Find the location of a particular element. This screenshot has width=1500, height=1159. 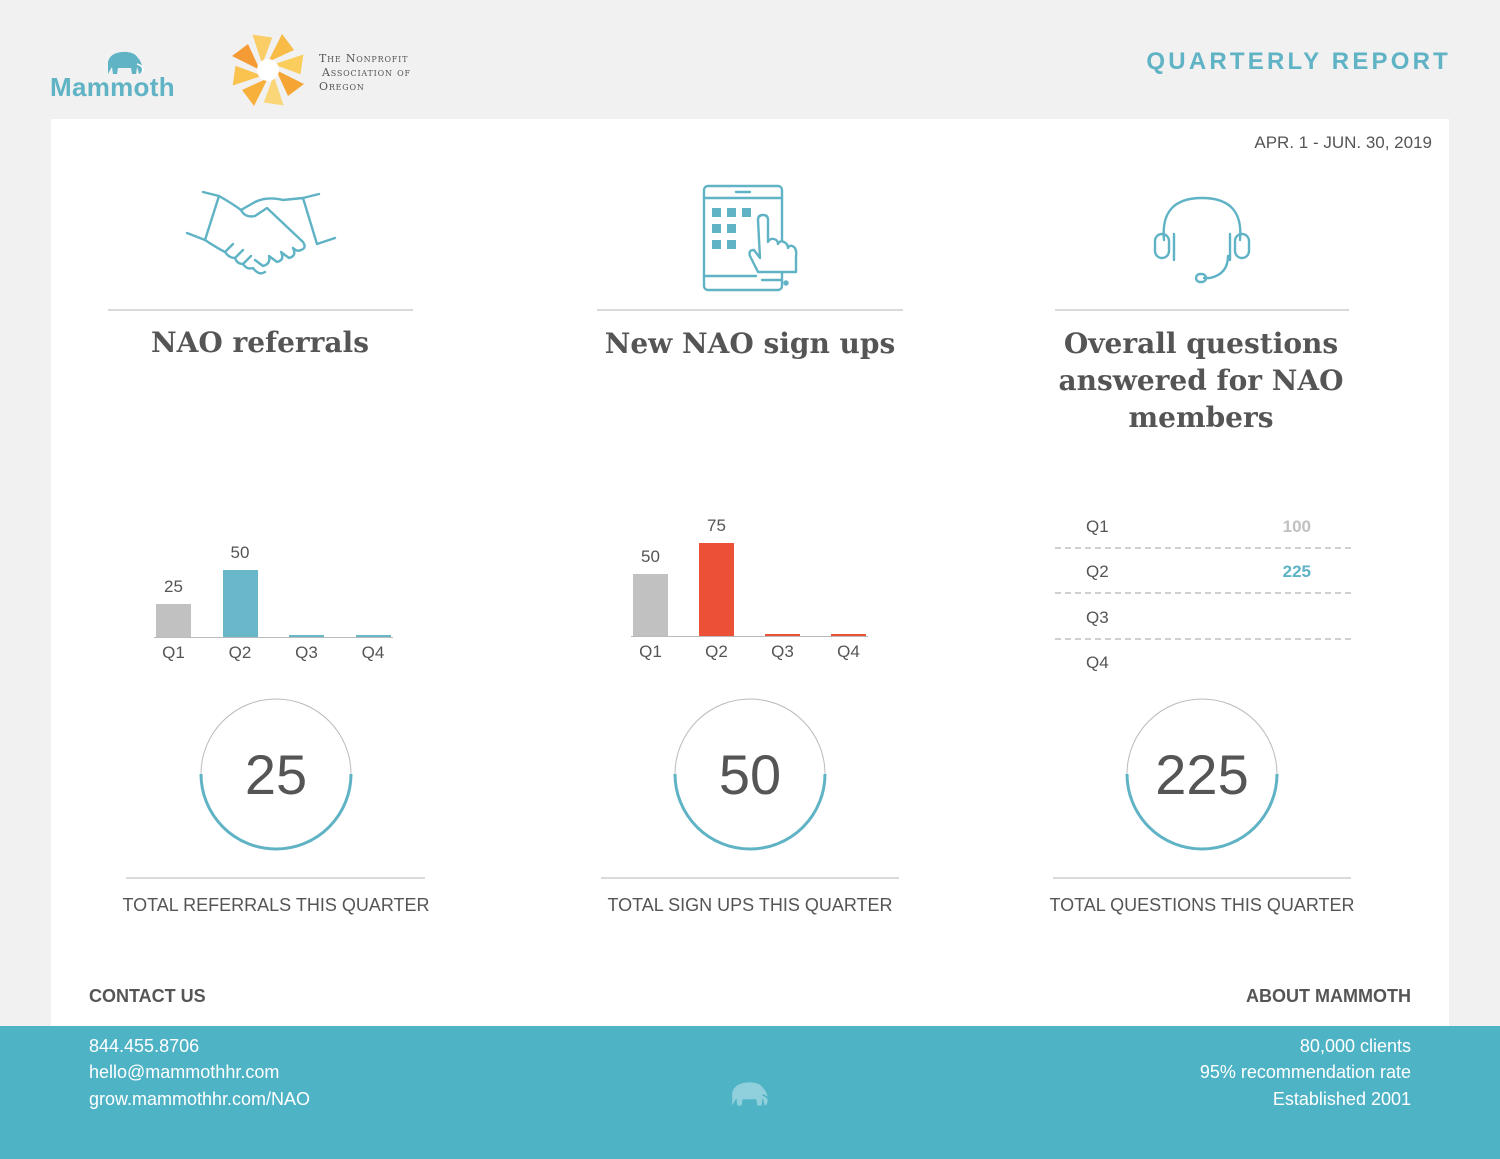

report-title: QUARTERLY REPORT is located at coordinates (1298, 61).